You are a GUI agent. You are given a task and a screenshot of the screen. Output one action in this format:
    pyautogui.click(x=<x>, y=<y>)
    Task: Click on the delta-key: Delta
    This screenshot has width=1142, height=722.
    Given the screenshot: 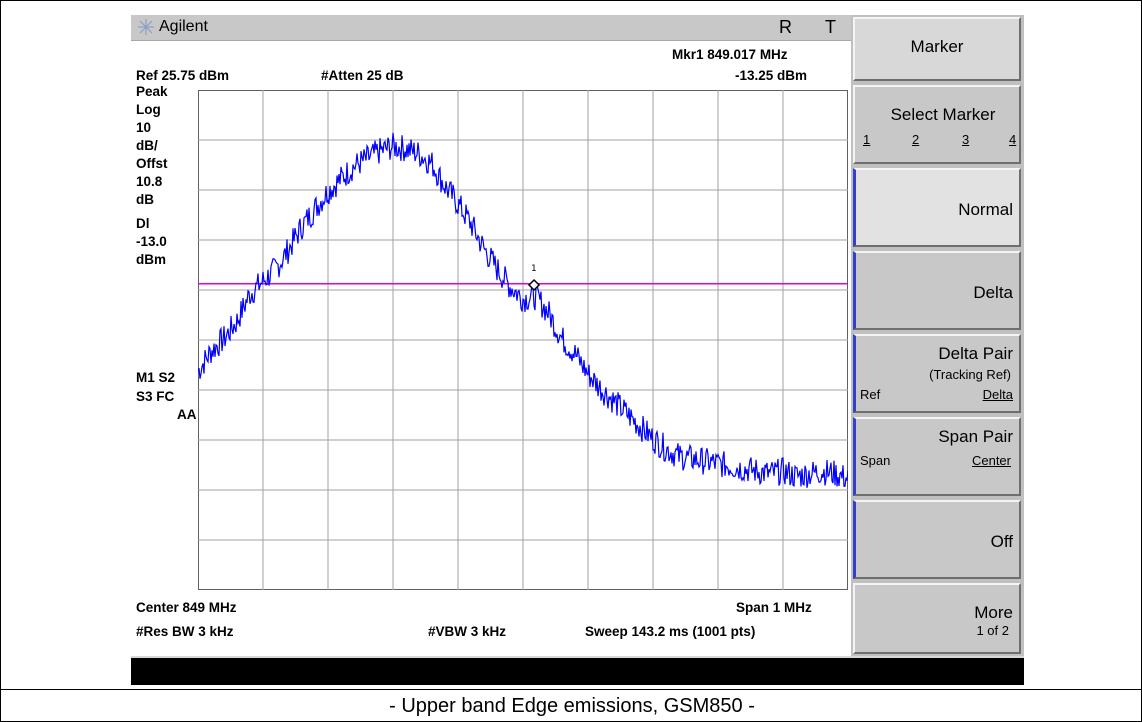 What is the action you would take?
    pyautogui.click(x=937, y=290)
    